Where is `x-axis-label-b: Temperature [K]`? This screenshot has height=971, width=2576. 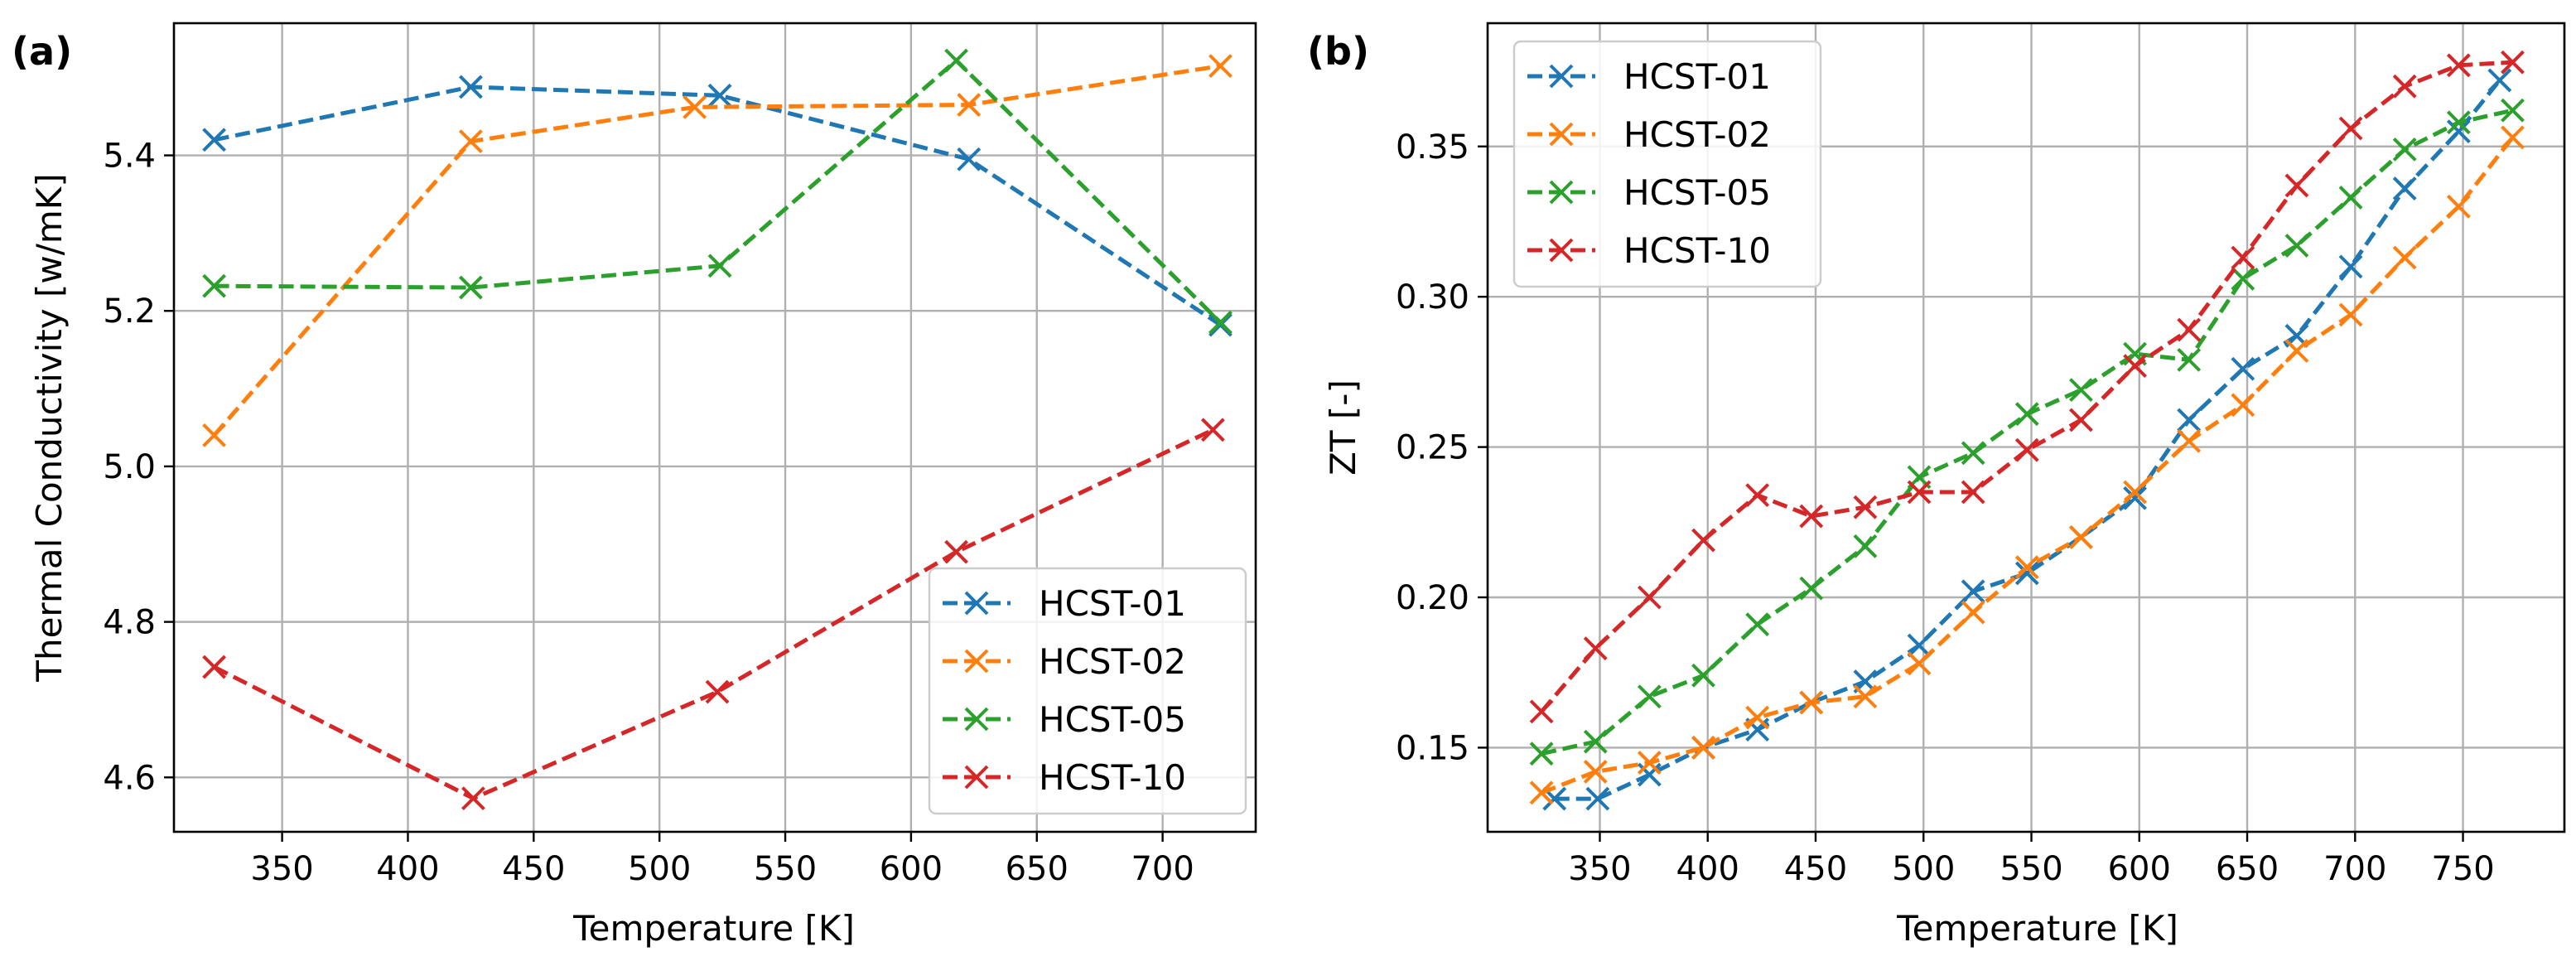 x-axis-label-b: Temperature [K] is located at coordinates (2037, 928).